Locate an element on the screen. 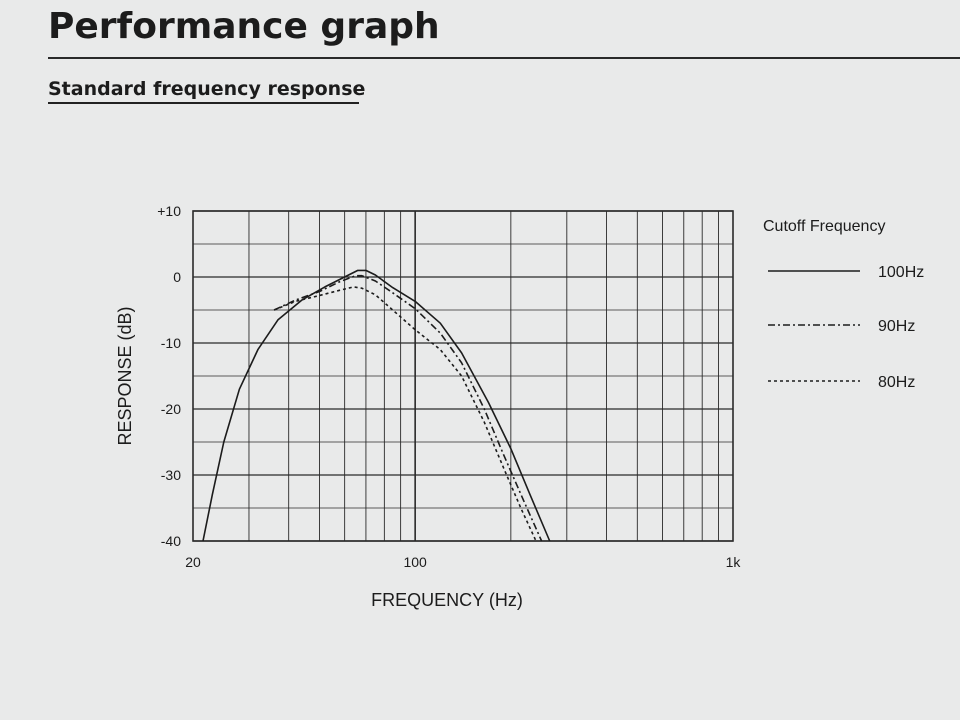 This screenshot has height=720, width=960. y-axis-label: RESPONSE (dB) is located at coordinates (125, 375).